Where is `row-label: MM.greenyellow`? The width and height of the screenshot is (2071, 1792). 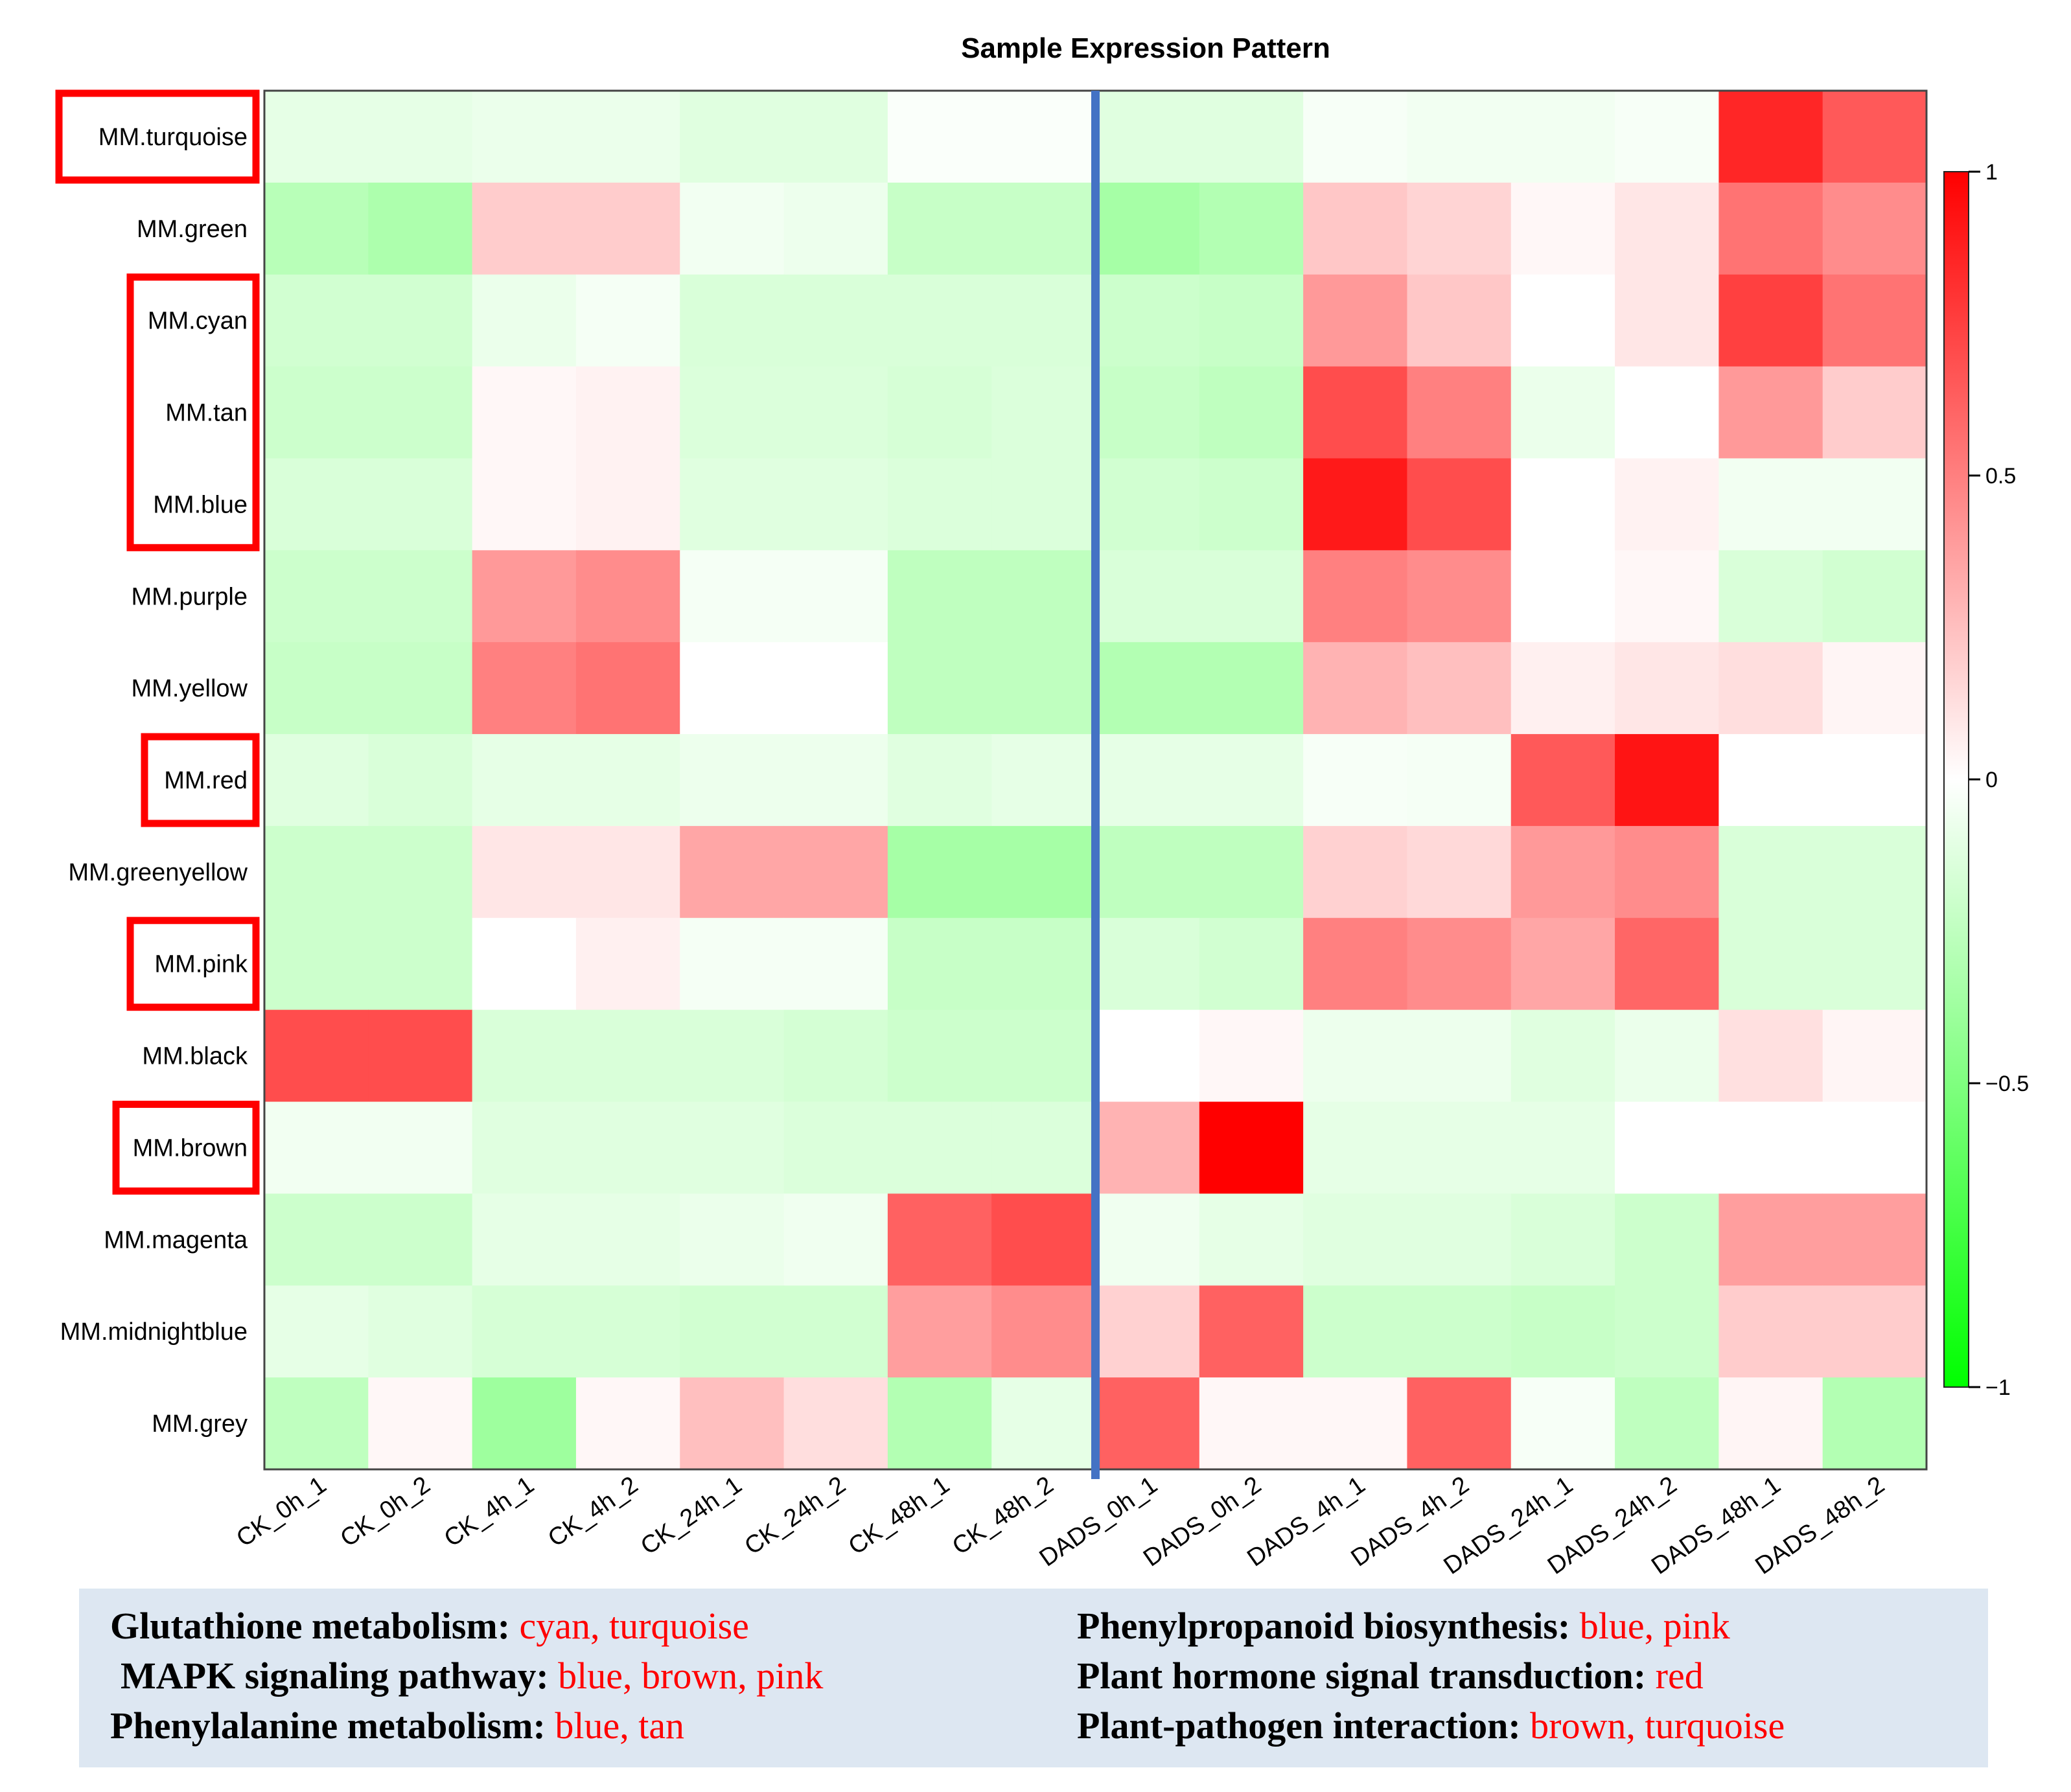 row-label: MM.greenyellow is located at coordinates (158, 873).